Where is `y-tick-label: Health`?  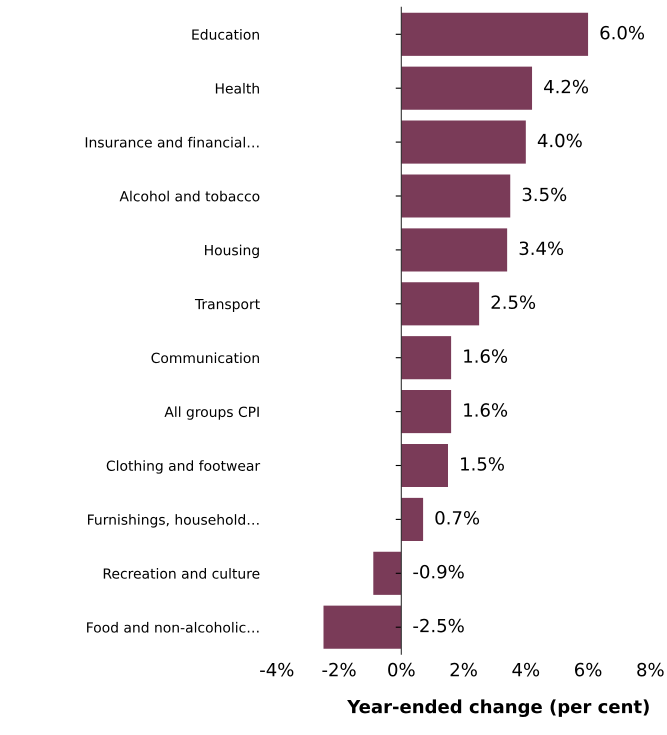 y-tick-label: Health is located at coordinates (237, 88).